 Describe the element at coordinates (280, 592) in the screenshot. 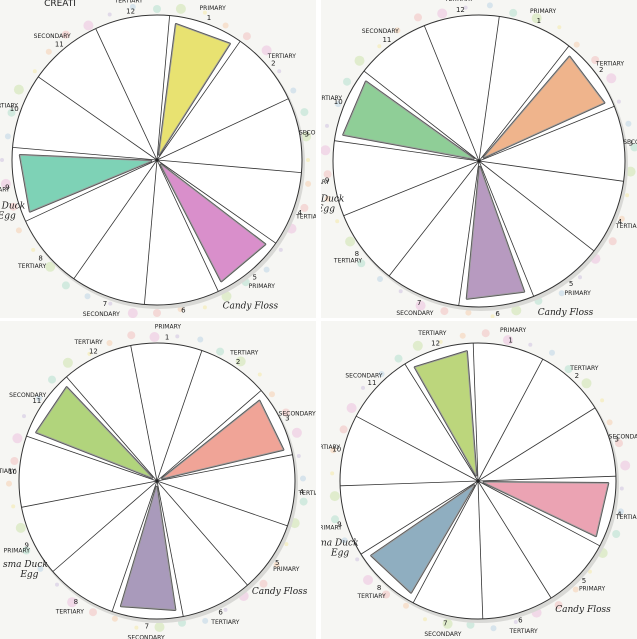

I see `handwritten-candy-floss: Candy Floss` at that location.